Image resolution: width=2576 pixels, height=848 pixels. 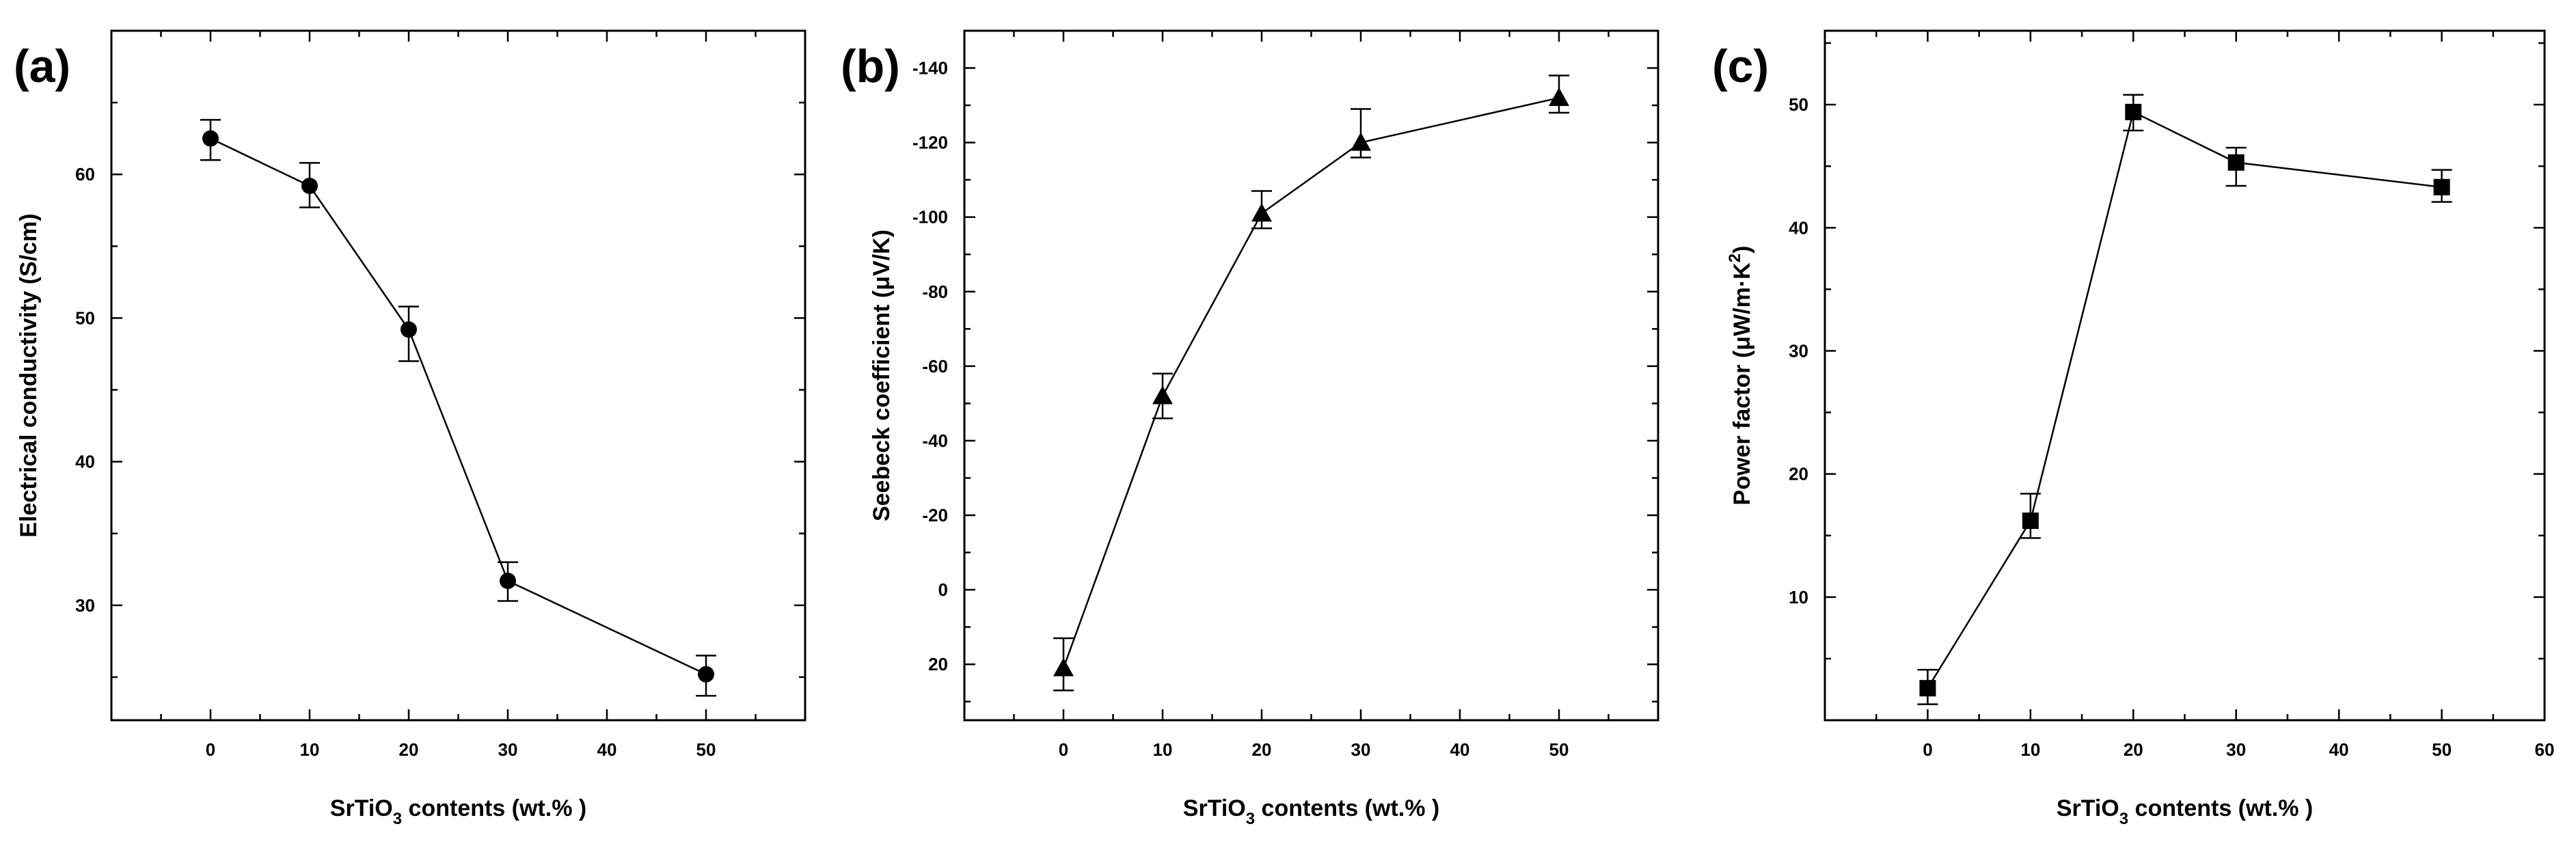 What do you see at coordinates (882, 375) in the screenshot?
I see `y-axis-label: Seebeck coefficient (μV/K)` at bounding box center [882, 375].